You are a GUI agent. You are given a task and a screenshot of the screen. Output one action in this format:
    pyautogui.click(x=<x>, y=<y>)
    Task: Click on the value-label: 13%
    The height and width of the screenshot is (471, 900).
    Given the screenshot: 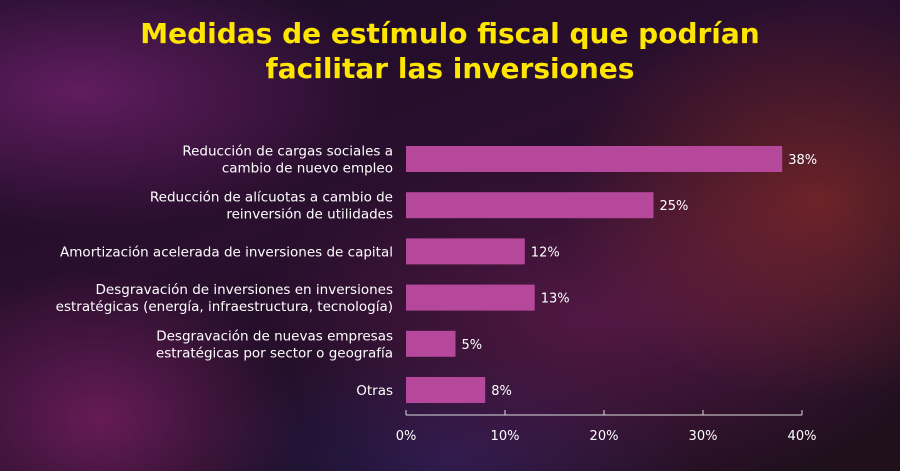 What is the action you would take?
    pyautogui.click(x=555, y=299)
    